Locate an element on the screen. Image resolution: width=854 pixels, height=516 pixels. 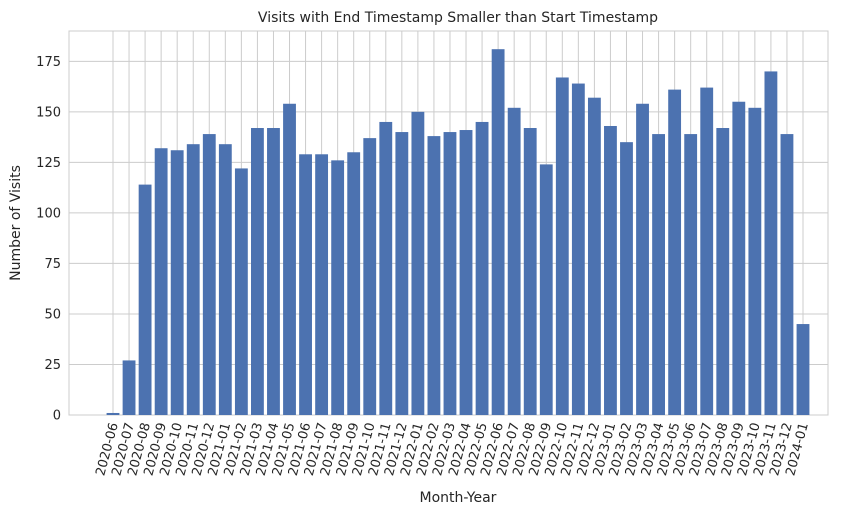
y-tick-label: 25 is located at coordinates (52, 365).